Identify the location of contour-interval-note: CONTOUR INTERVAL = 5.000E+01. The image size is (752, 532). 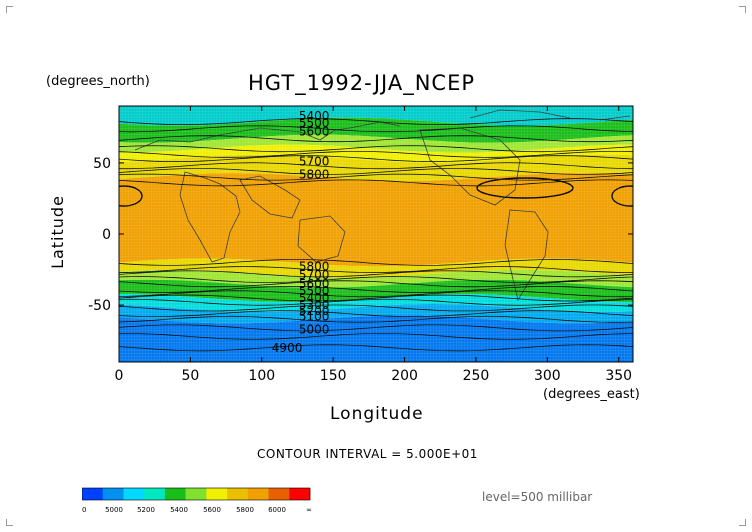
(367, 454).